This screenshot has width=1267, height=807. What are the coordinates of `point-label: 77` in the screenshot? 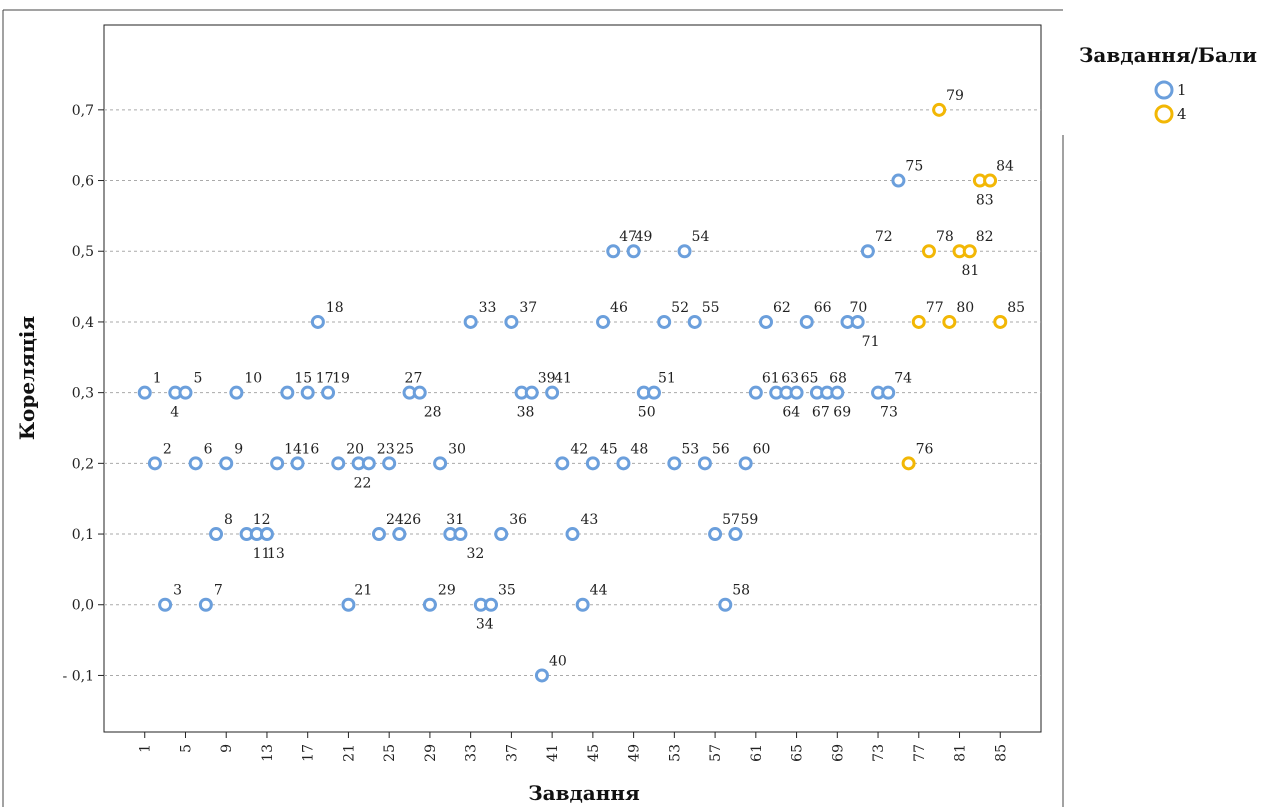 It's located at (935, 308).